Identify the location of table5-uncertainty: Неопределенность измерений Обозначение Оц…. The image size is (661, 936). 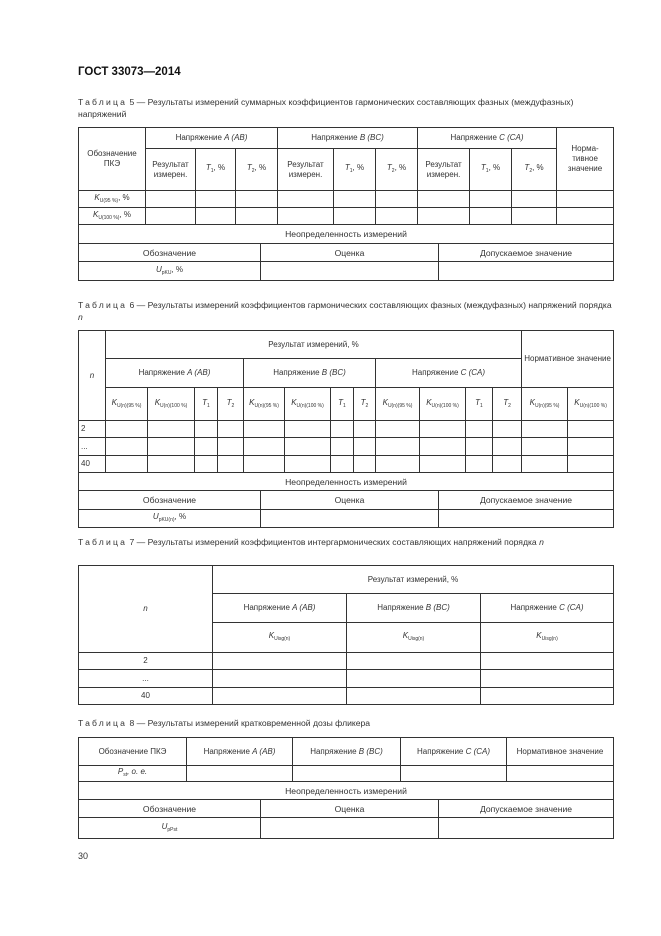
(346, 252).